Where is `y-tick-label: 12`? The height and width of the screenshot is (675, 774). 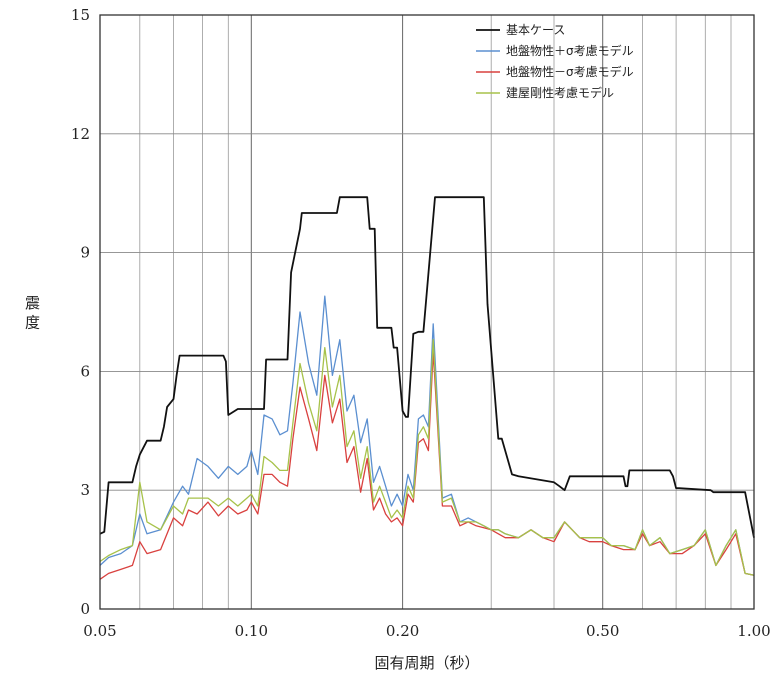
y-tick-label: 12 is located at coordinates (80, 134).